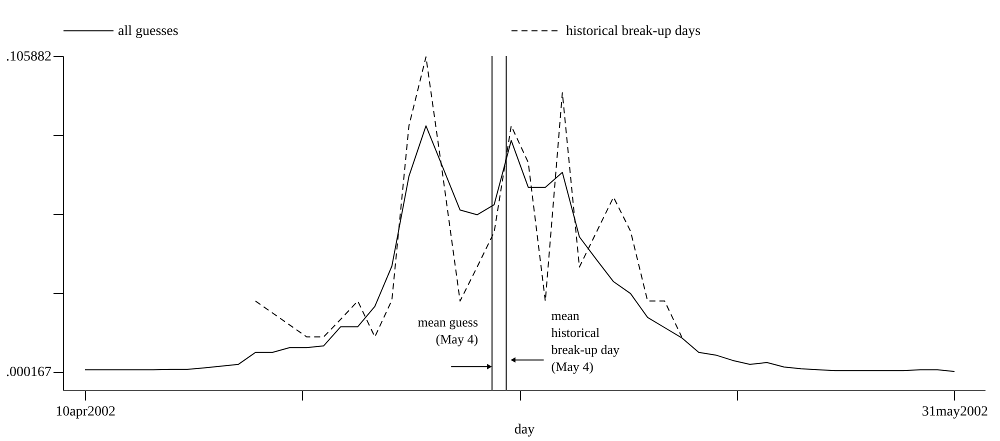 The width and height of the screenshot is (1000, 441). Describe the element at coordinates (148, 31) in the screenshot. I see `legend-label: all guesses` at that location.